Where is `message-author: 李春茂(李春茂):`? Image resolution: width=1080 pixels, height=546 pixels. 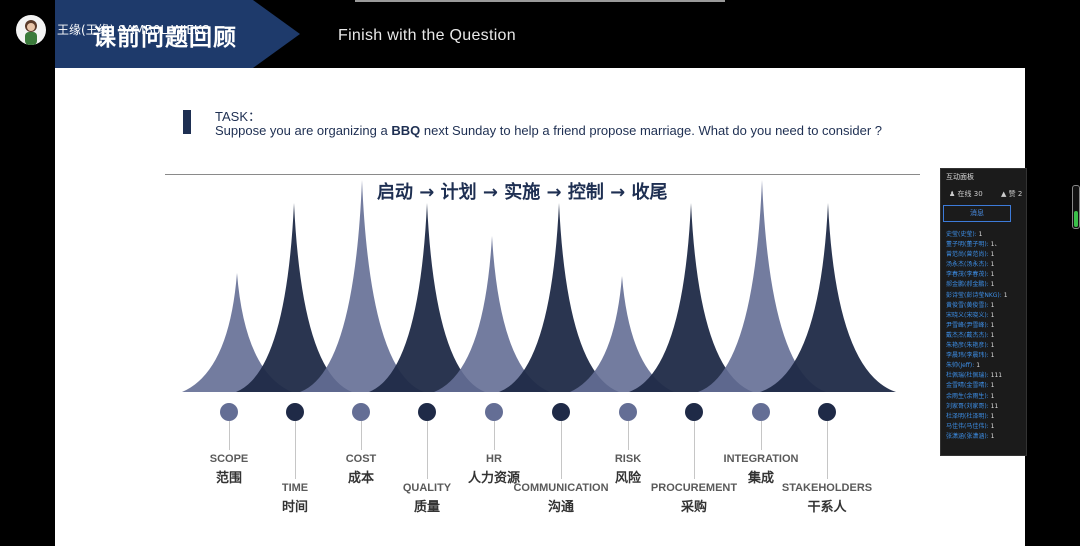
message-author: 李春茂(李春茂): is located at coordinates (968, 275).